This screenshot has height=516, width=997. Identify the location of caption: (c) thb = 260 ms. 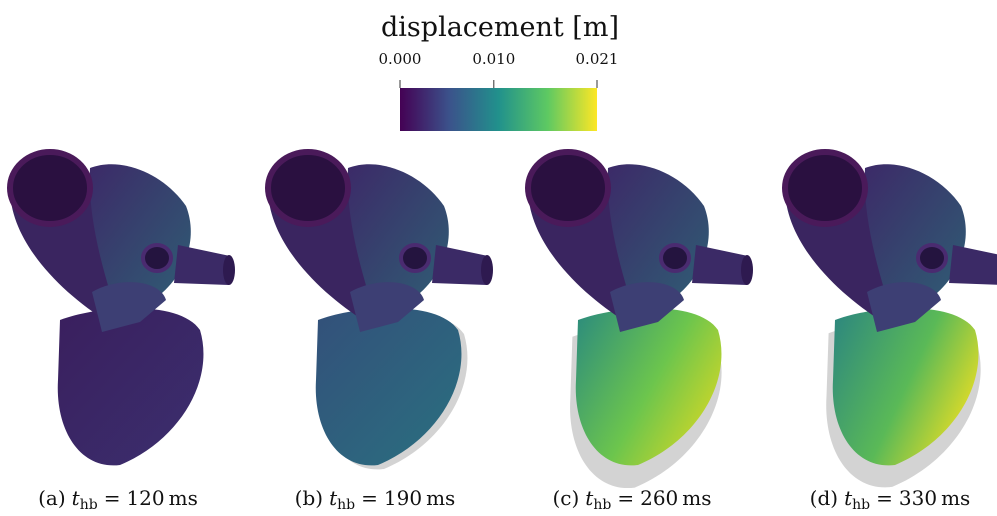
(631, 499).